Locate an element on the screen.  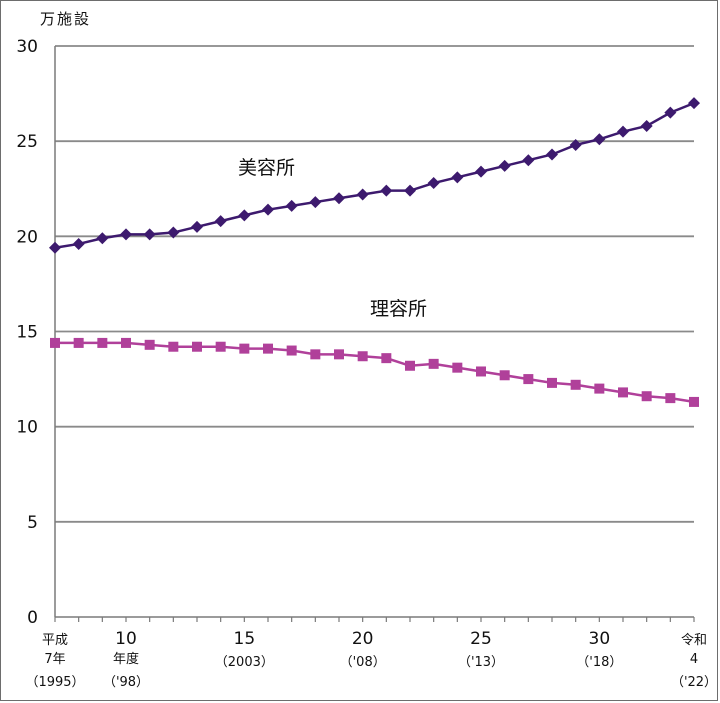
x-tick-label: 年度 is located at coordinates (126, 659).